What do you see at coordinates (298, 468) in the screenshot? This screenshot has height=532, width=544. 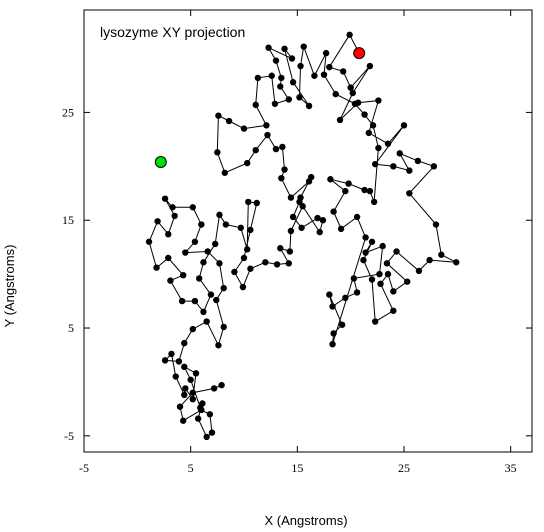 I see `x-tick-labels: -5 5 15 25 35` at bounding box center [298, 468].